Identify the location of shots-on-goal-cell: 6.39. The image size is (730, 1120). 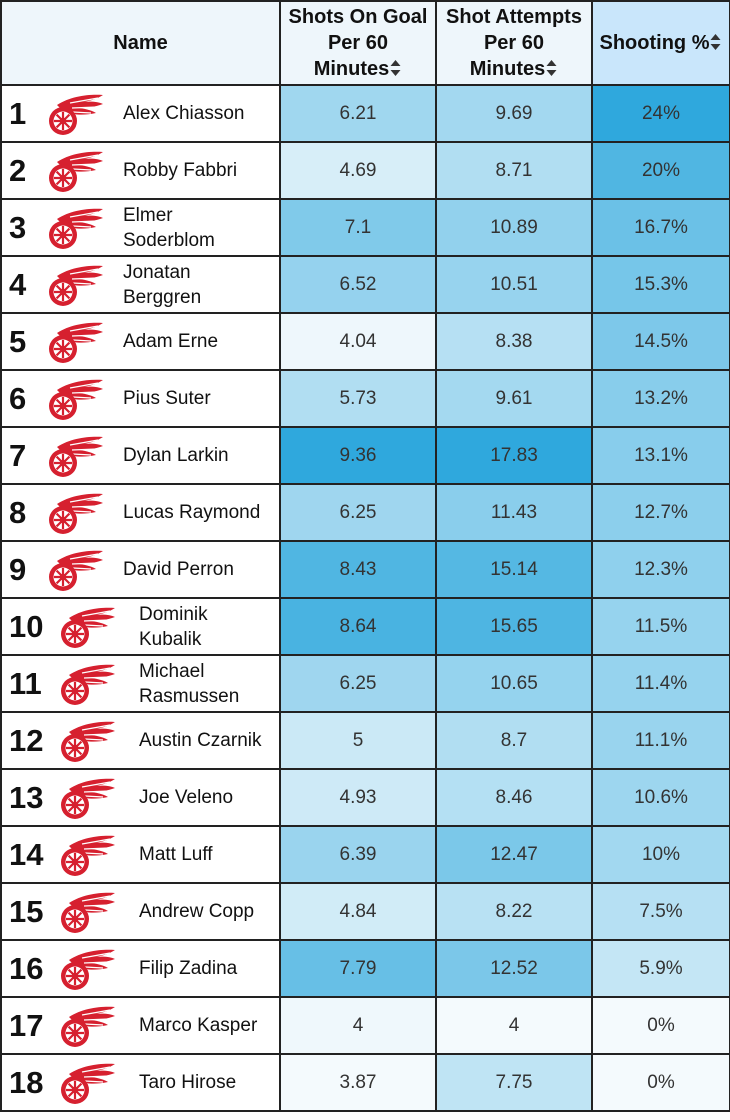
(358, 854).